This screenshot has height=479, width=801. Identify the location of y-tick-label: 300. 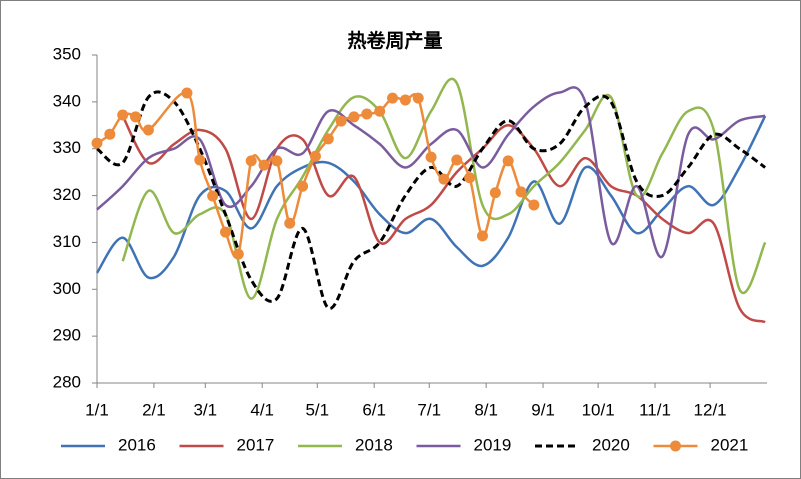
(67, 288).